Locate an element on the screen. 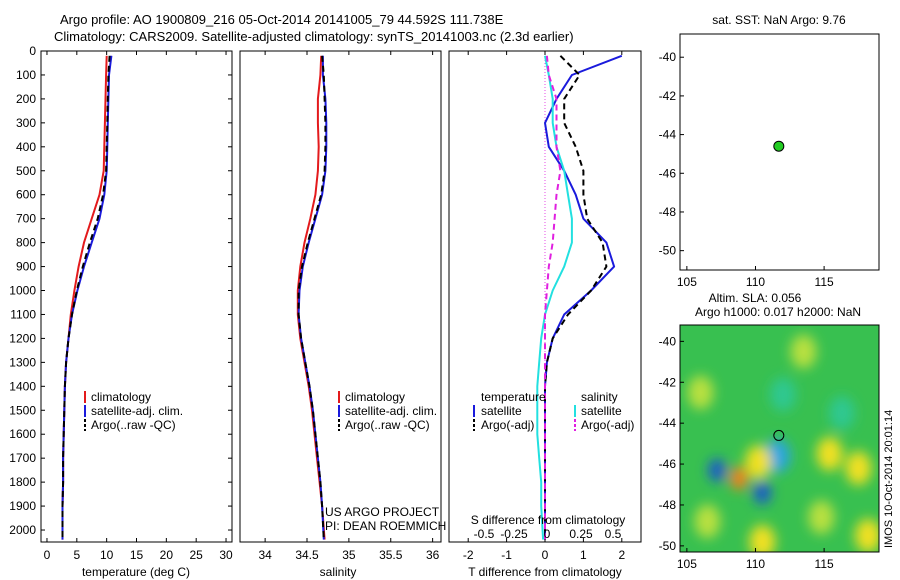  temperature-lines is located at coordinates (87, 297).